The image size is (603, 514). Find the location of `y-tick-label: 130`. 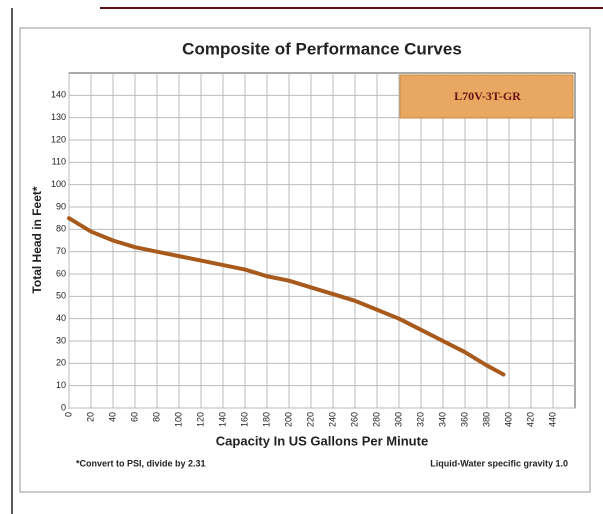

y-tick-label: 130 is located at coordinates (58, 117).